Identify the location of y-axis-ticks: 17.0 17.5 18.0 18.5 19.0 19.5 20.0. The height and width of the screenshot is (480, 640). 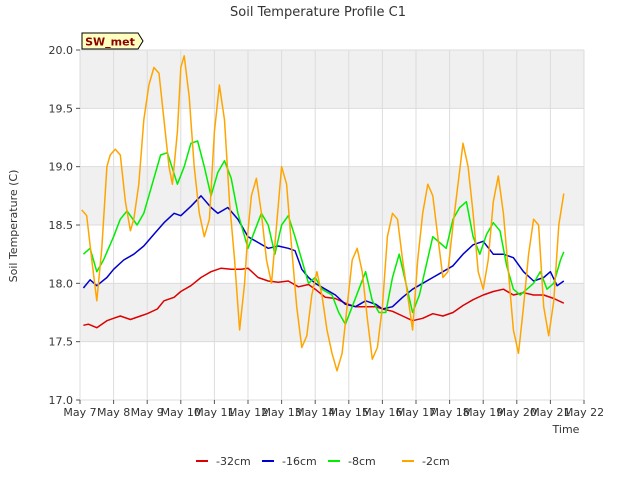
(64, 225).